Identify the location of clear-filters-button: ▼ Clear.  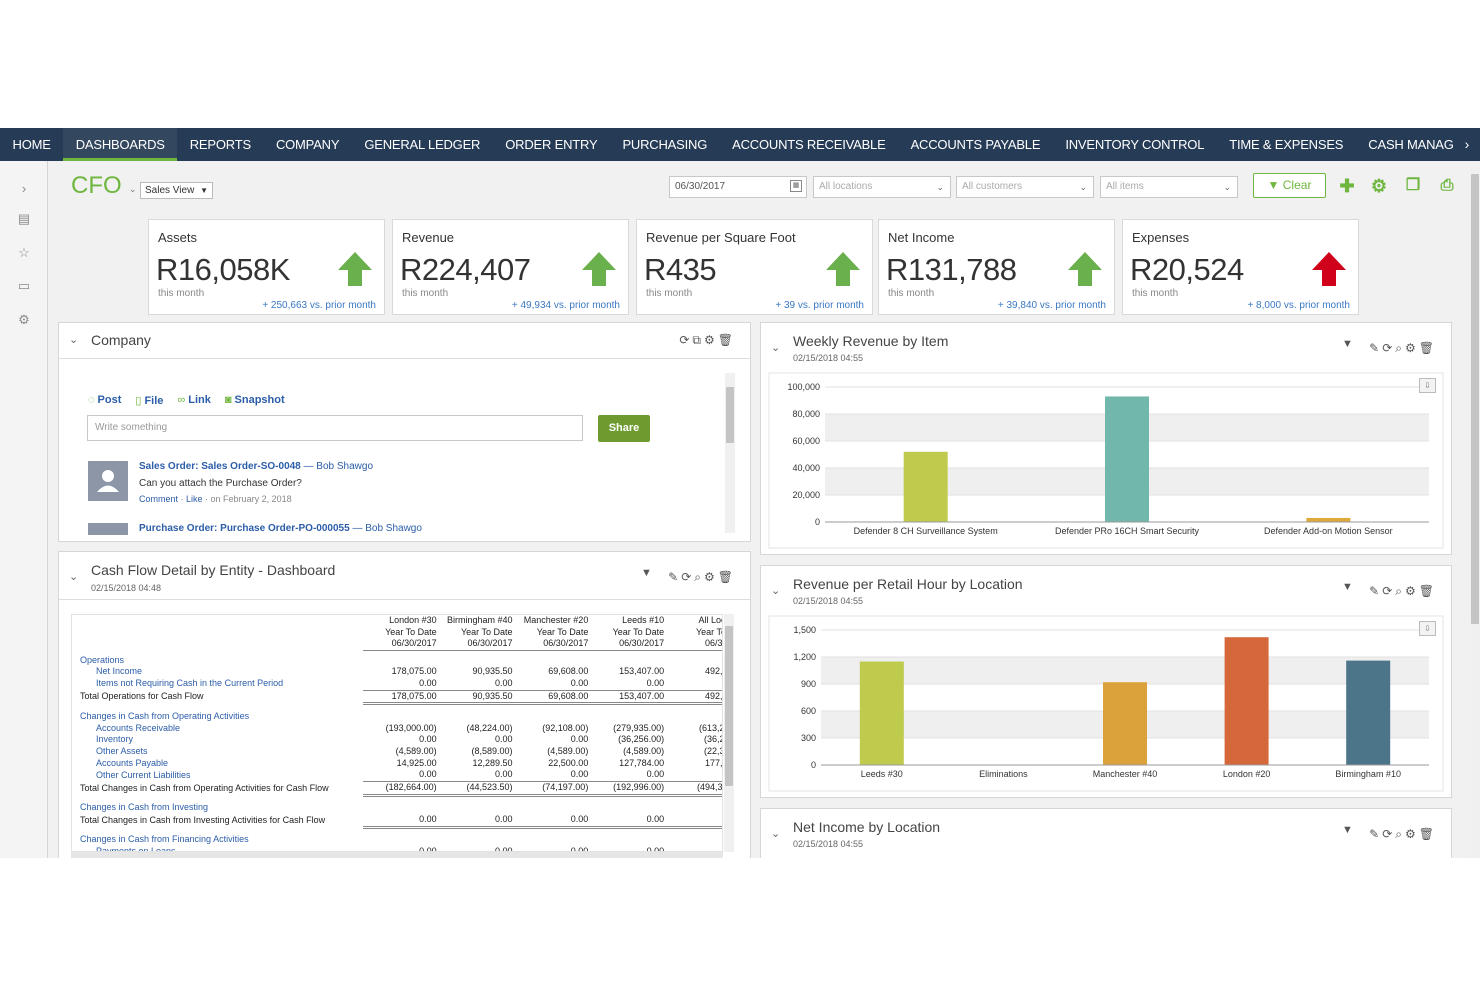
(1289, 185).